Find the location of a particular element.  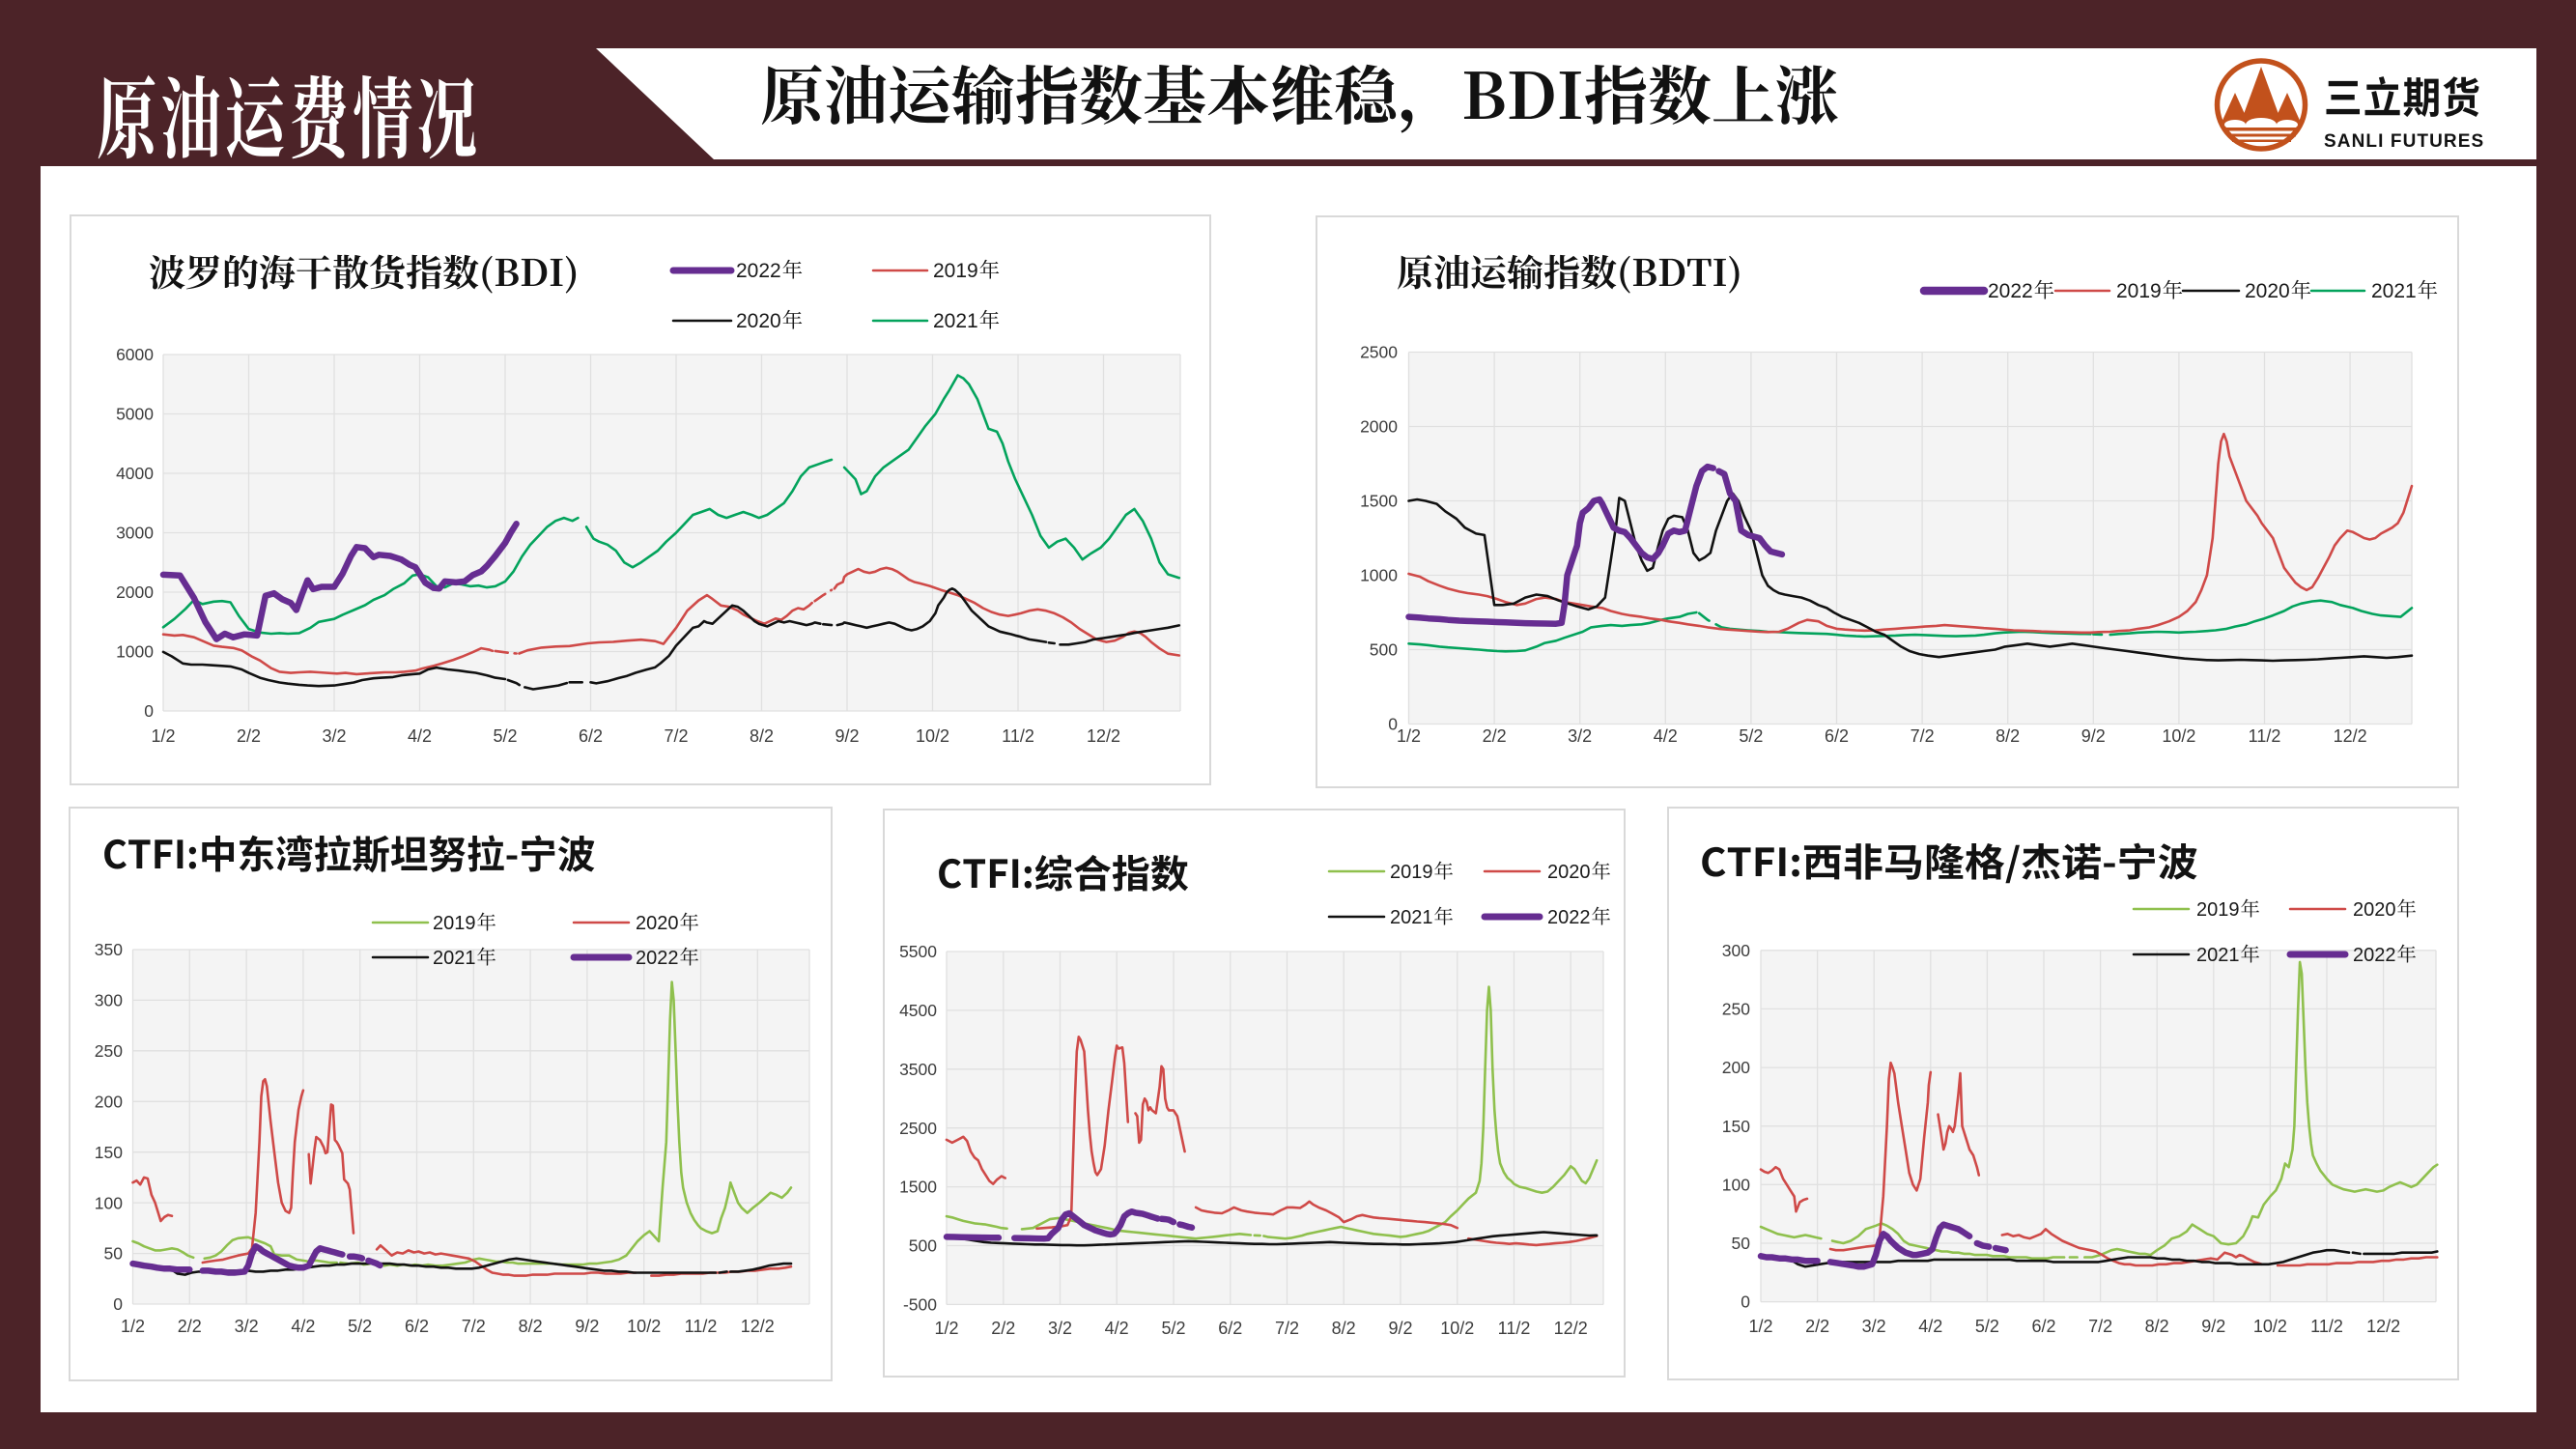

svg-text: 5000 is located at coordinates (135, 414).